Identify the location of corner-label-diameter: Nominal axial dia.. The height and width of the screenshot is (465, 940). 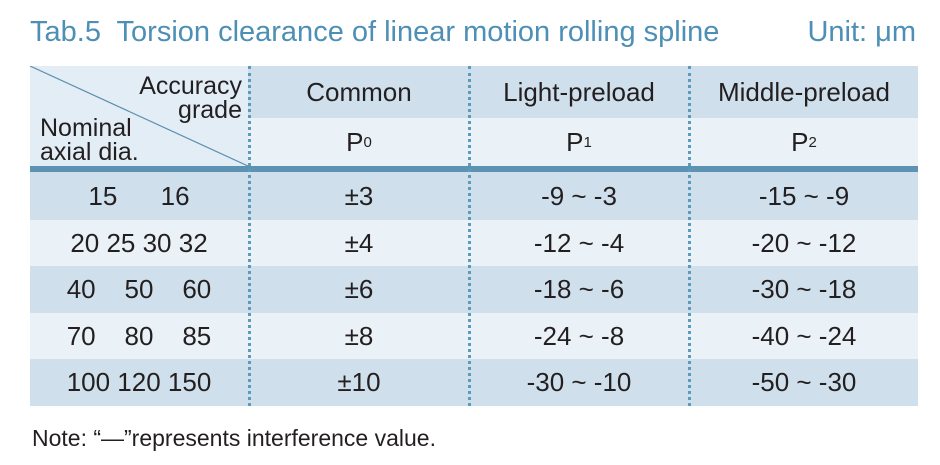
(89, 140).